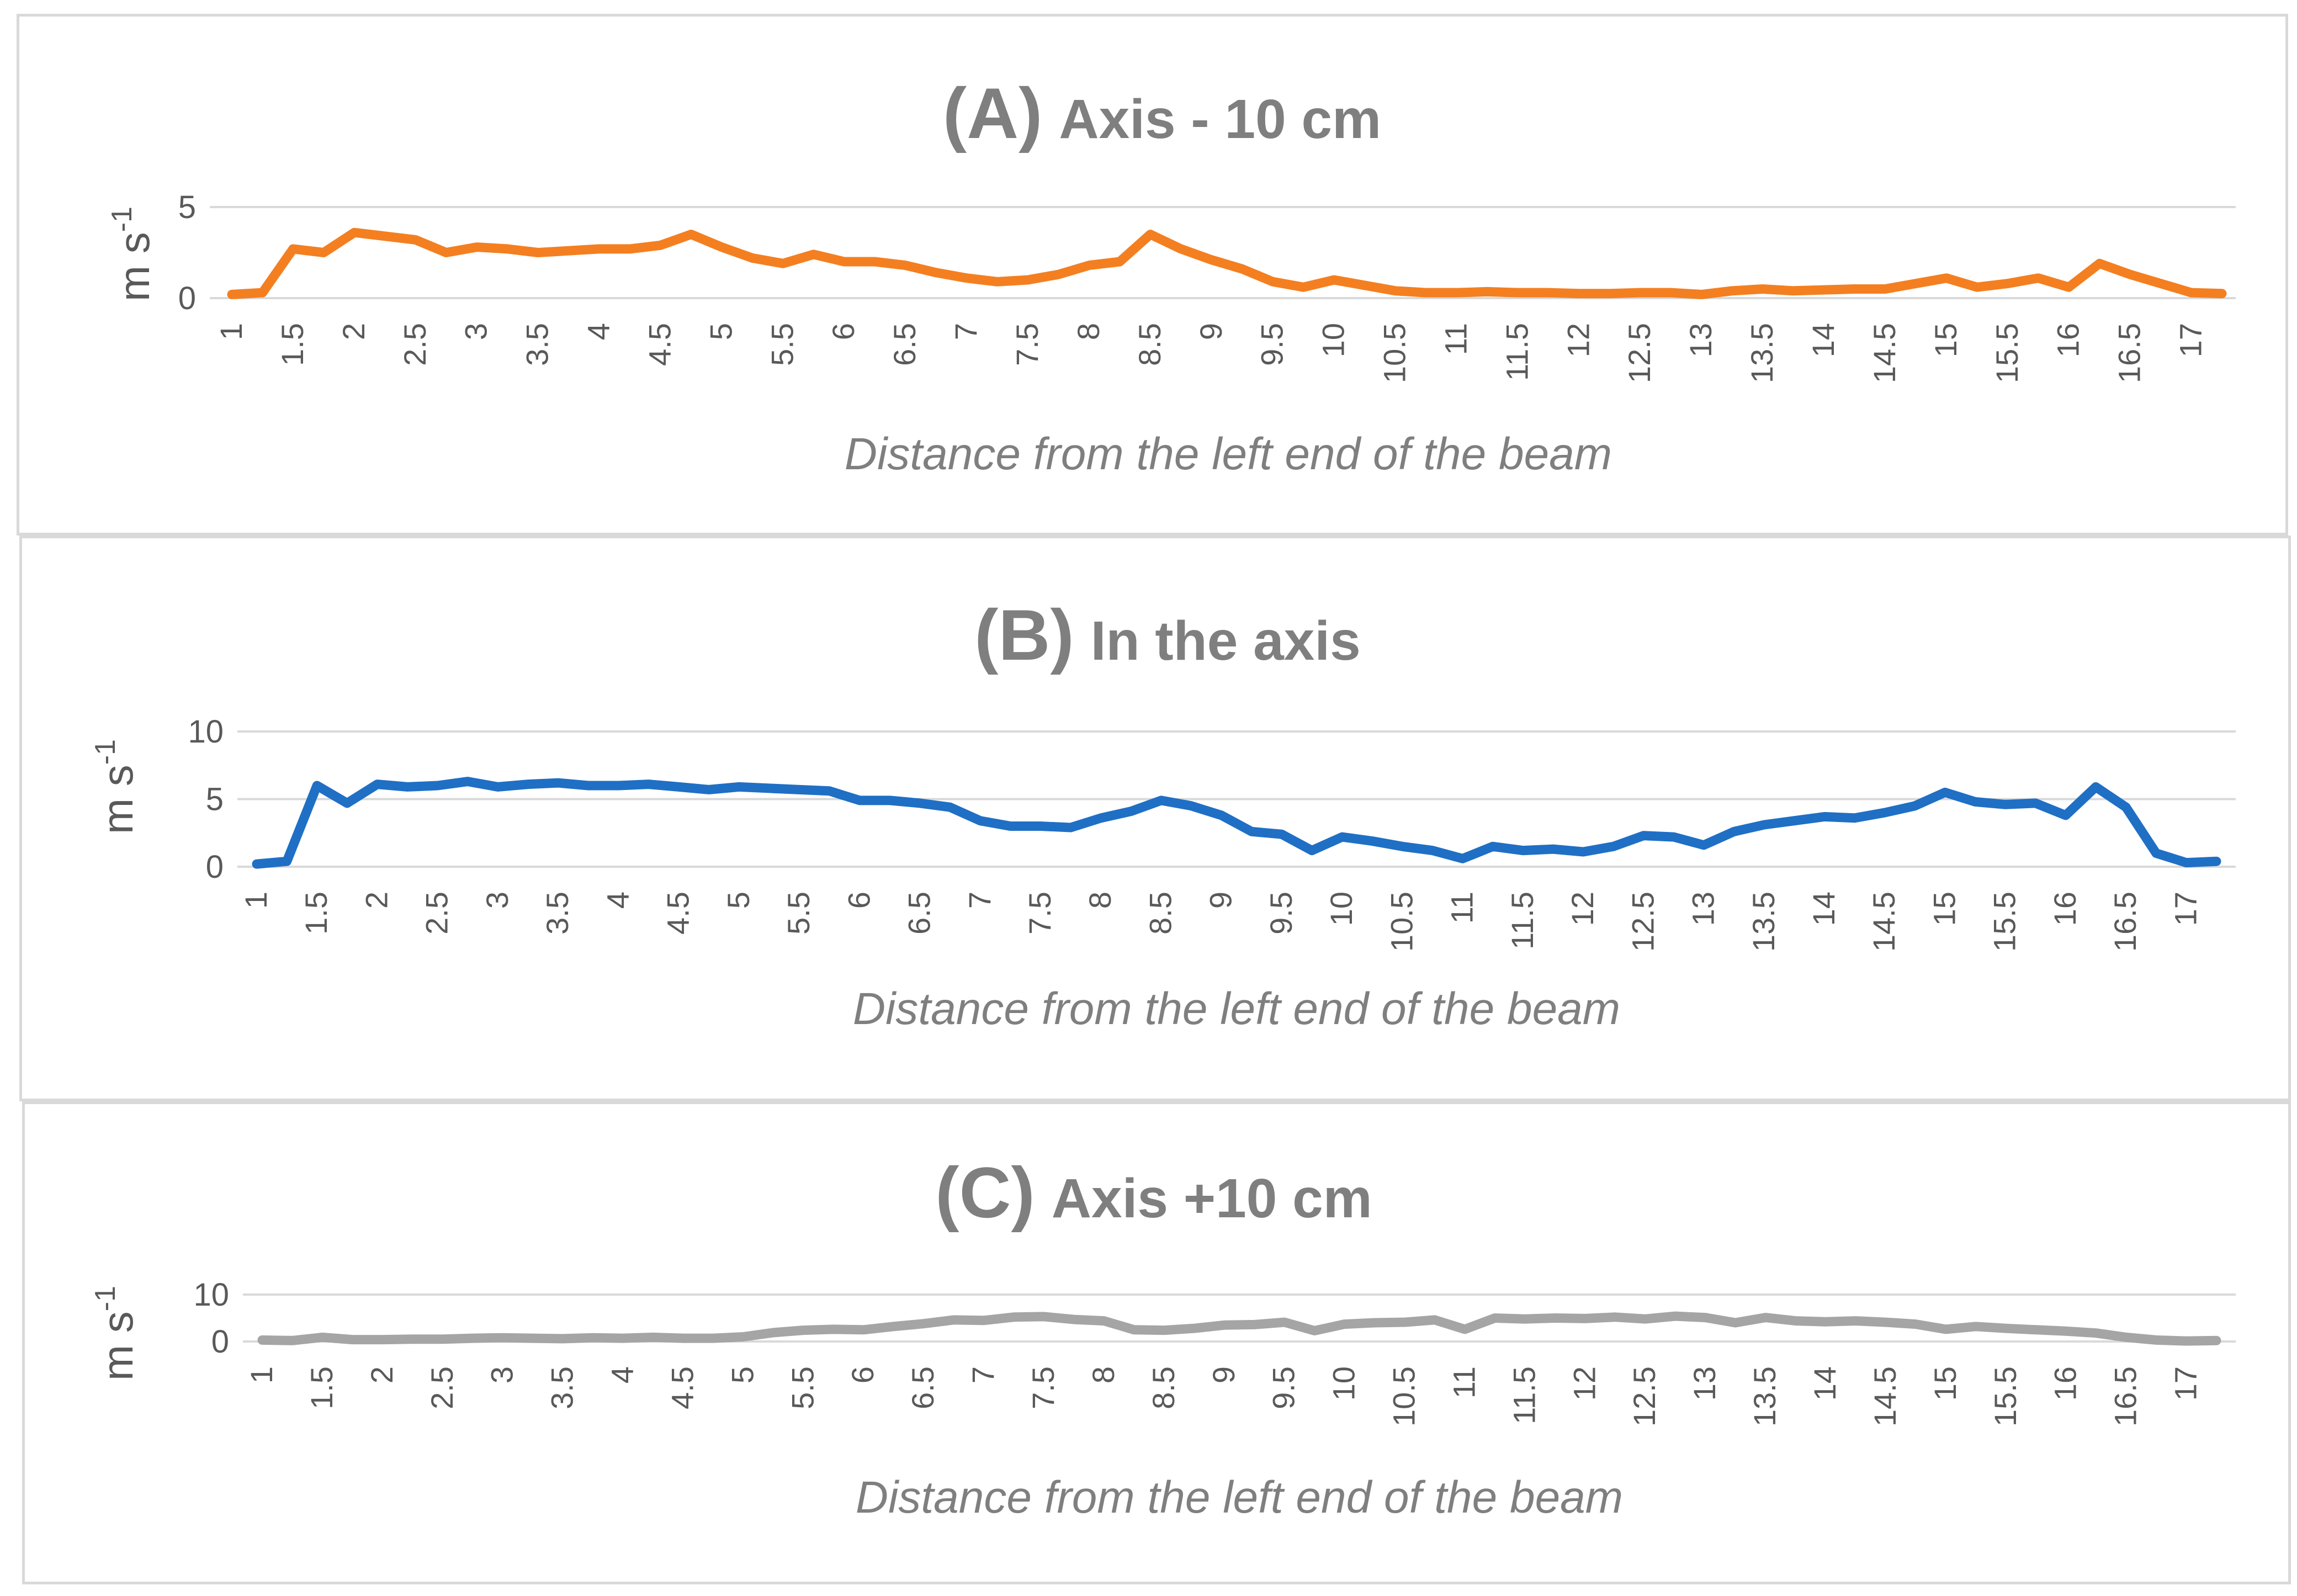  What do you see at coordinates (1103, 1374) in the screenshot?
I see `chart-c-x-tick-label: 8` at bounding box center [1103, 1374].